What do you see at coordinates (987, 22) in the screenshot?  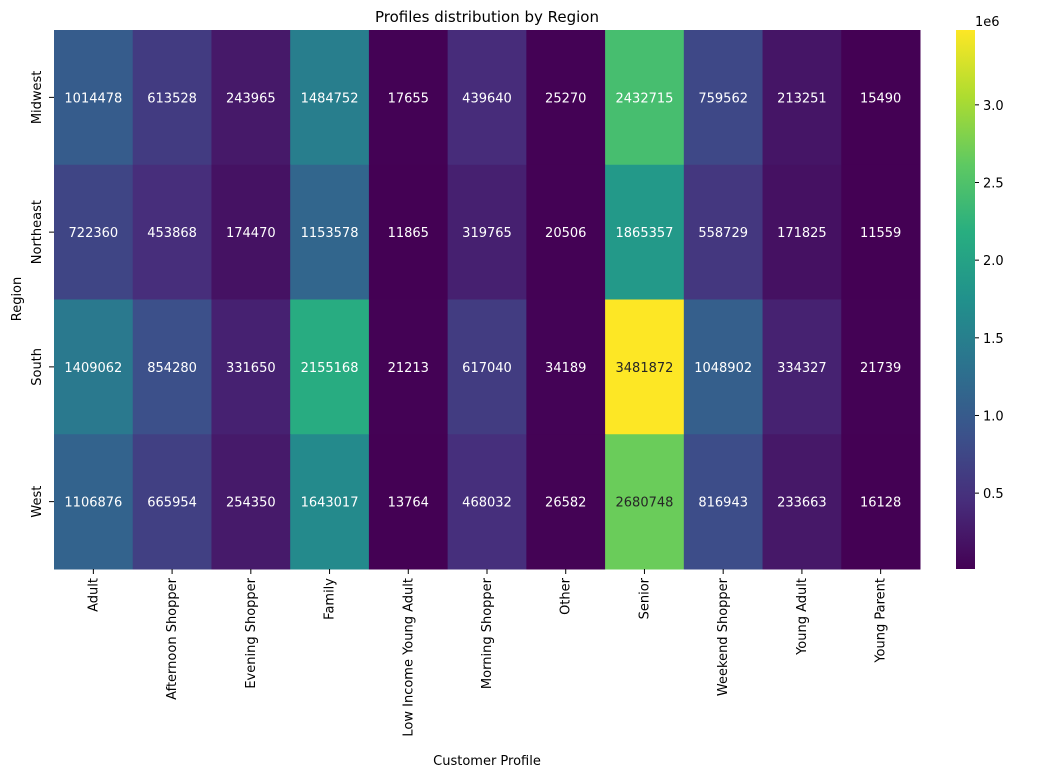 I see `colorbar-offset-label: 1e6` at bounding box center [987, 22].